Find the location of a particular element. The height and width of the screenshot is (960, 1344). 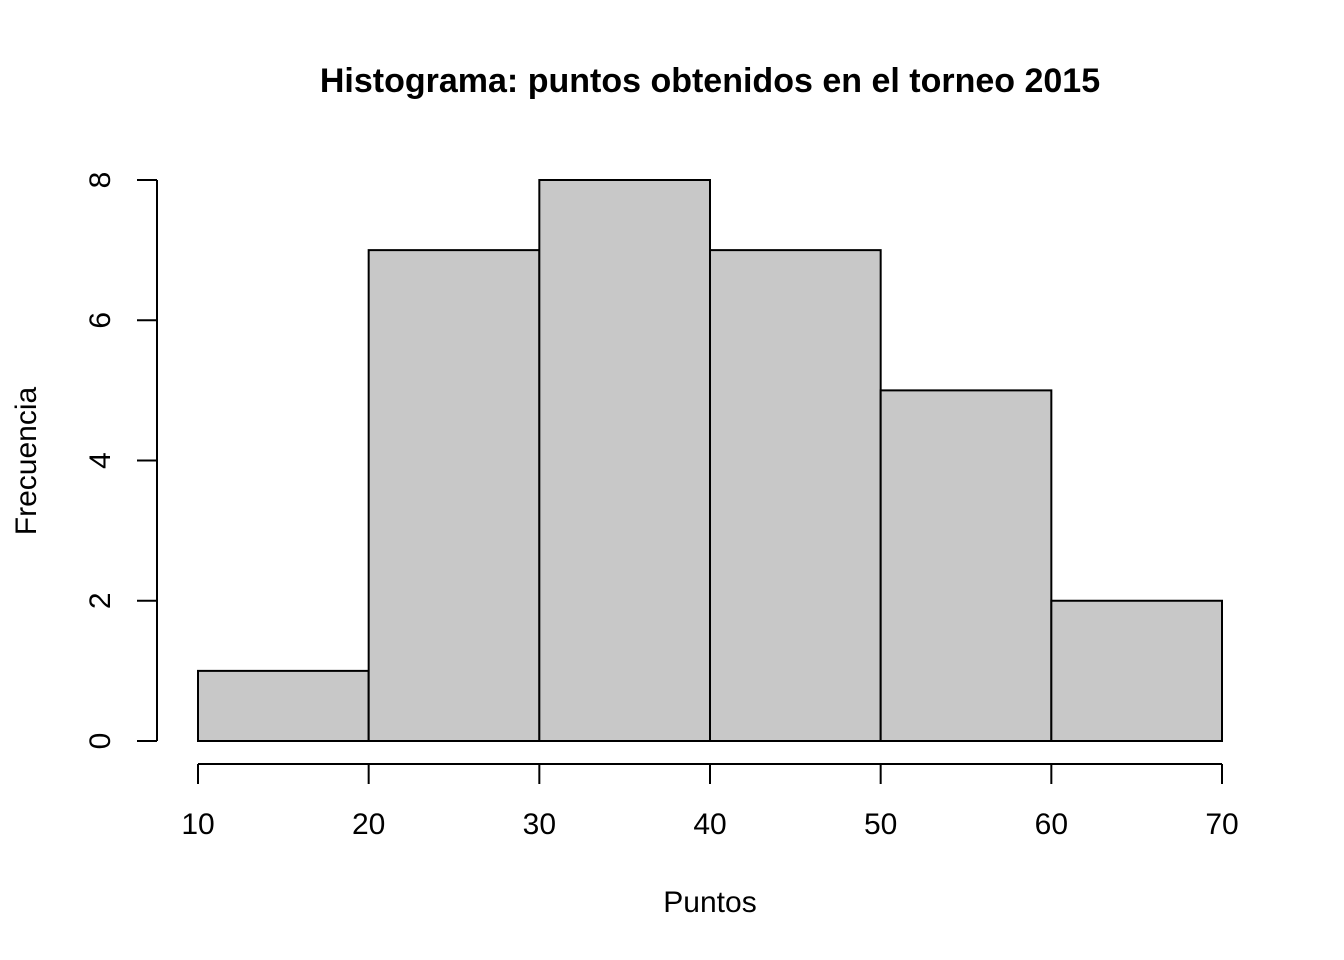

x-tick-label: 30 is located at coordinates (539, 824).